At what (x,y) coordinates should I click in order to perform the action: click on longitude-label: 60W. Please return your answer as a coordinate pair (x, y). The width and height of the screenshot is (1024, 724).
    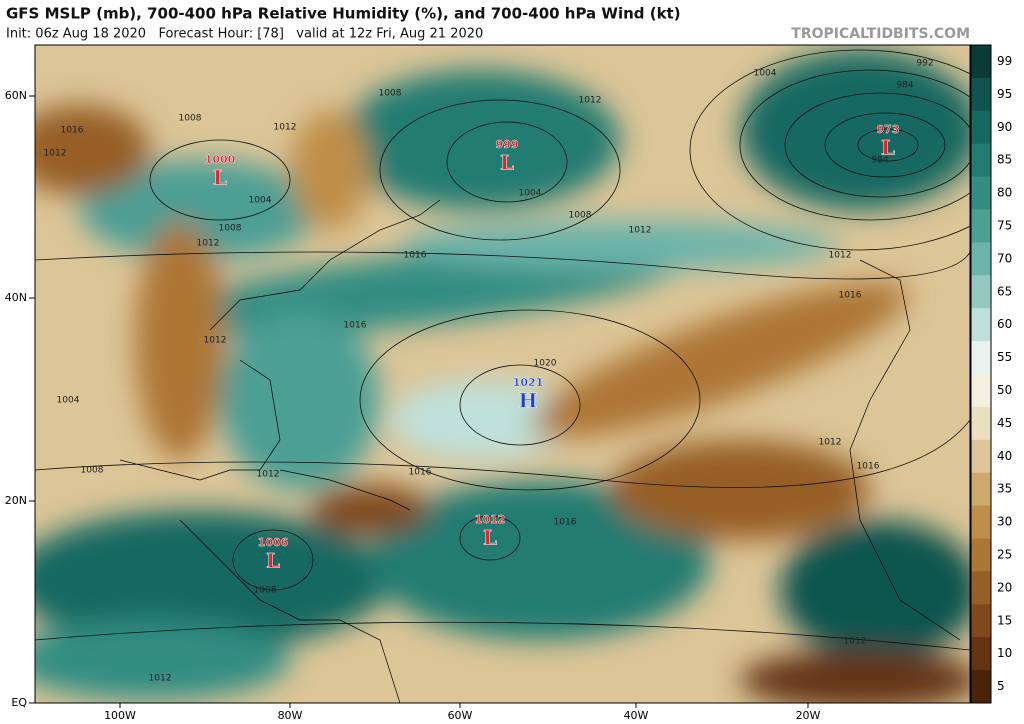
    Looking at the image, I should click on (460, 715).